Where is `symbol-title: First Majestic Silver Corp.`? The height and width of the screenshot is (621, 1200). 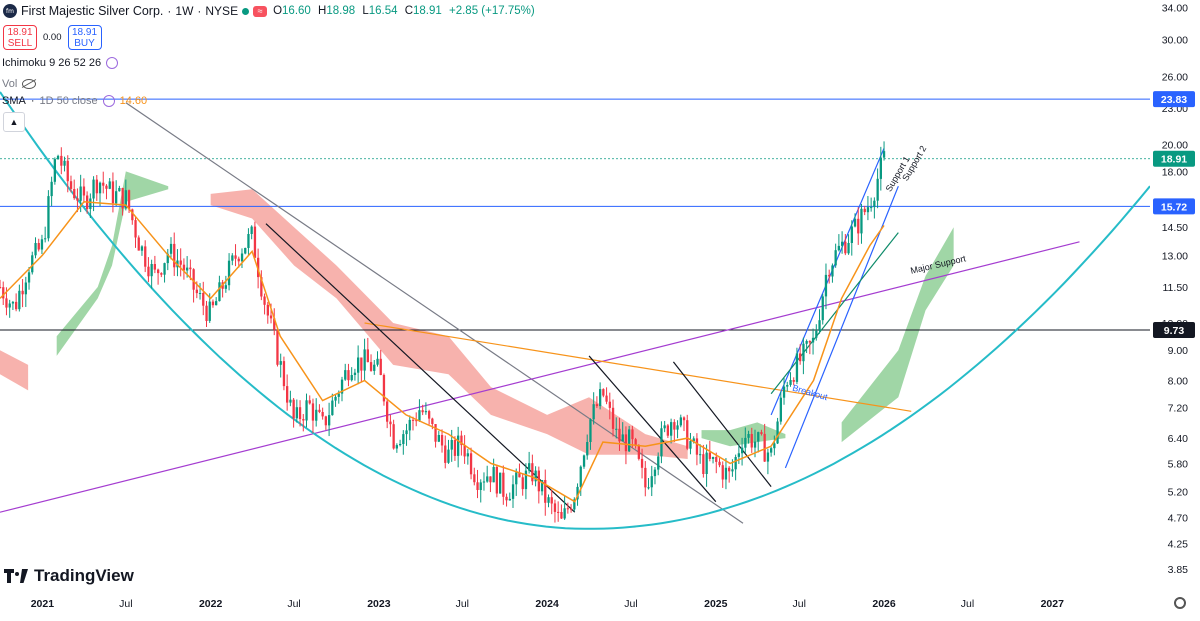 symbol-title: First Majestic Silver Corp. is located at coordinates (92, 11).